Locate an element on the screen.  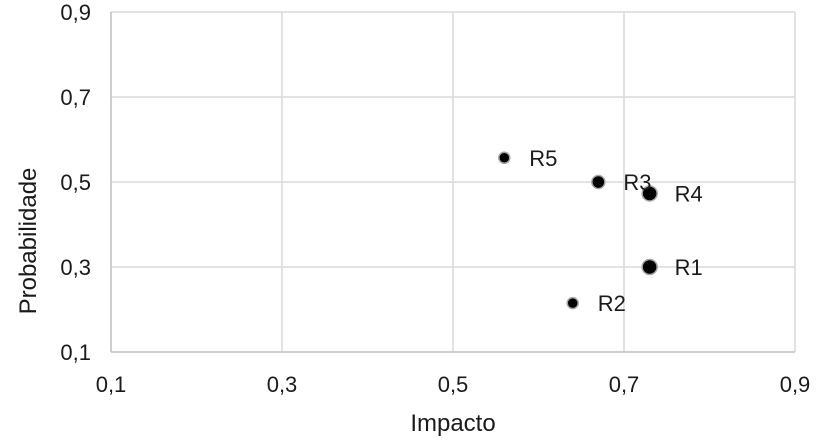
x-tick-label: 0,9 is located at coordinates (795, 384).